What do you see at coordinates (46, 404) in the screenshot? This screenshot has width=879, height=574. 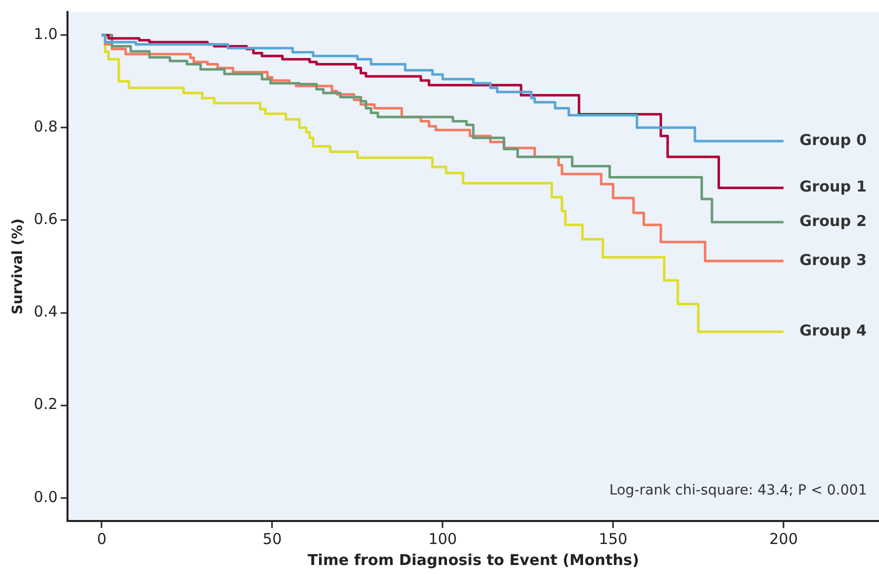 I see `y-tick-label: 0.2` at bounding box center [46, 404].